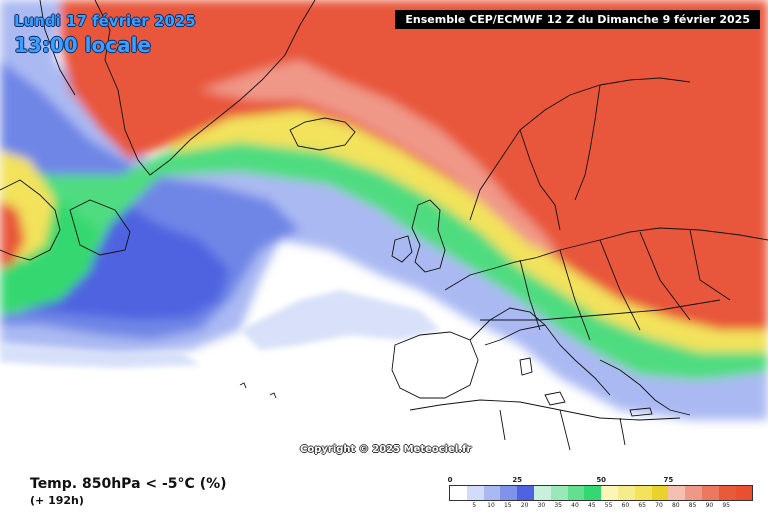 The width and height of the screenshot is (768, 512). I want to click on forecast-lead-time: (+ 192h), so click(57, 500).